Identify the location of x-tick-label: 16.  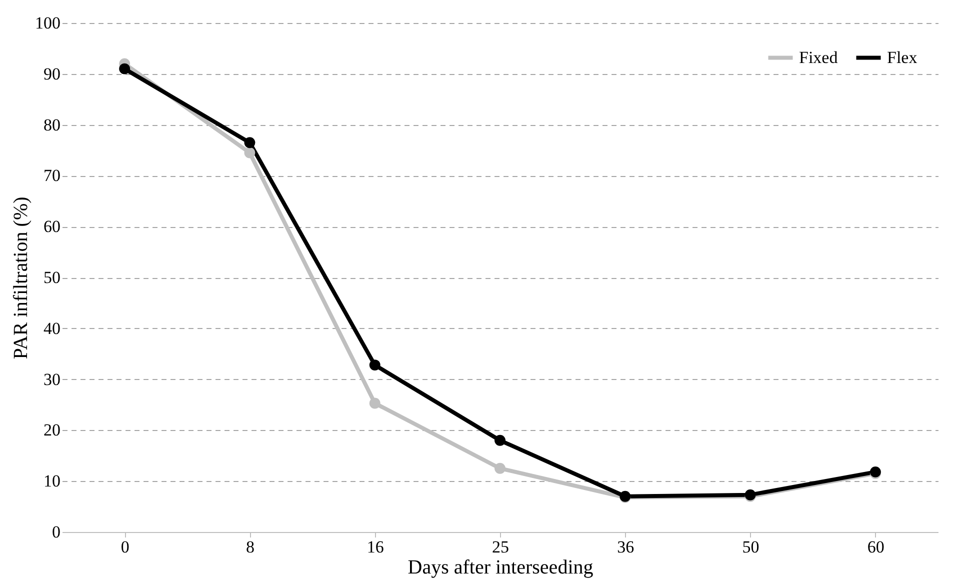
(375, 547).